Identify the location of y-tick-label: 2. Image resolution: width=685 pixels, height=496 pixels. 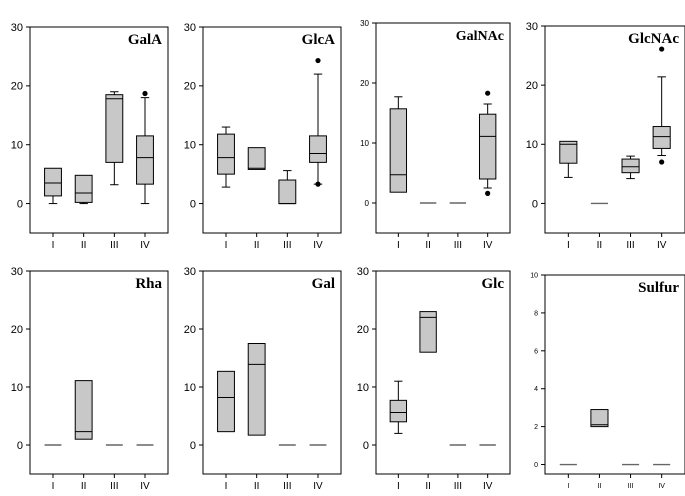
(536, 427).